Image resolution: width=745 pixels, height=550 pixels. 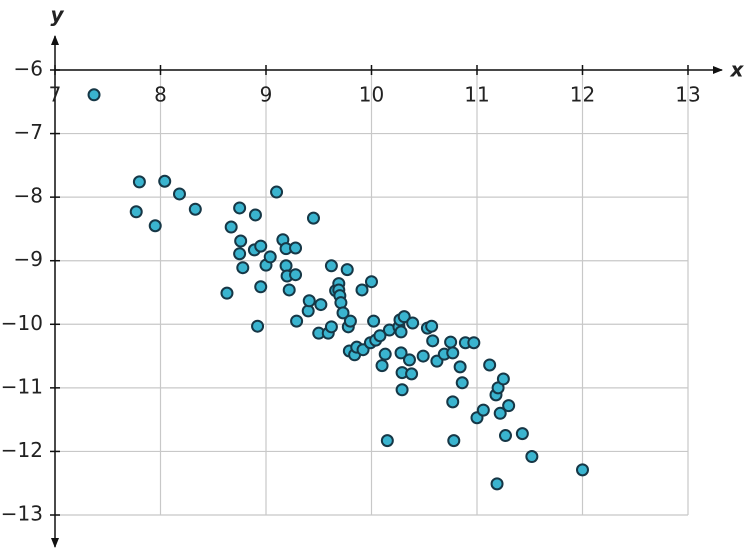 What do you see at coordinates (55, 95) in the screenshot?
I see `x-tick-label: 7` at bounding box center [55, 95].